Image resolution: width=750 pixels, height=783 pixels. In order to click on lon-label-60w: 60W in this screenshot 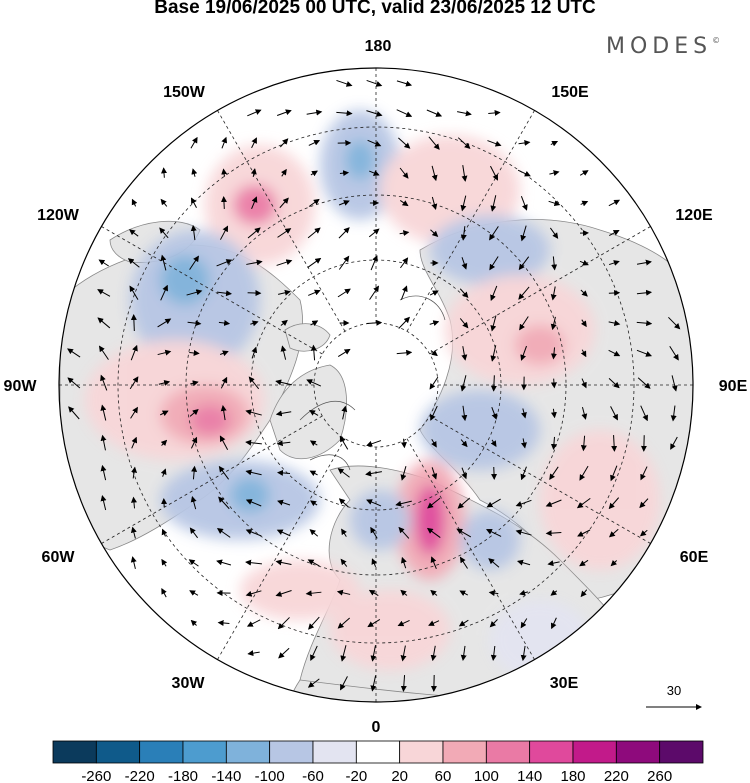, I will do `click(59, 557)`.